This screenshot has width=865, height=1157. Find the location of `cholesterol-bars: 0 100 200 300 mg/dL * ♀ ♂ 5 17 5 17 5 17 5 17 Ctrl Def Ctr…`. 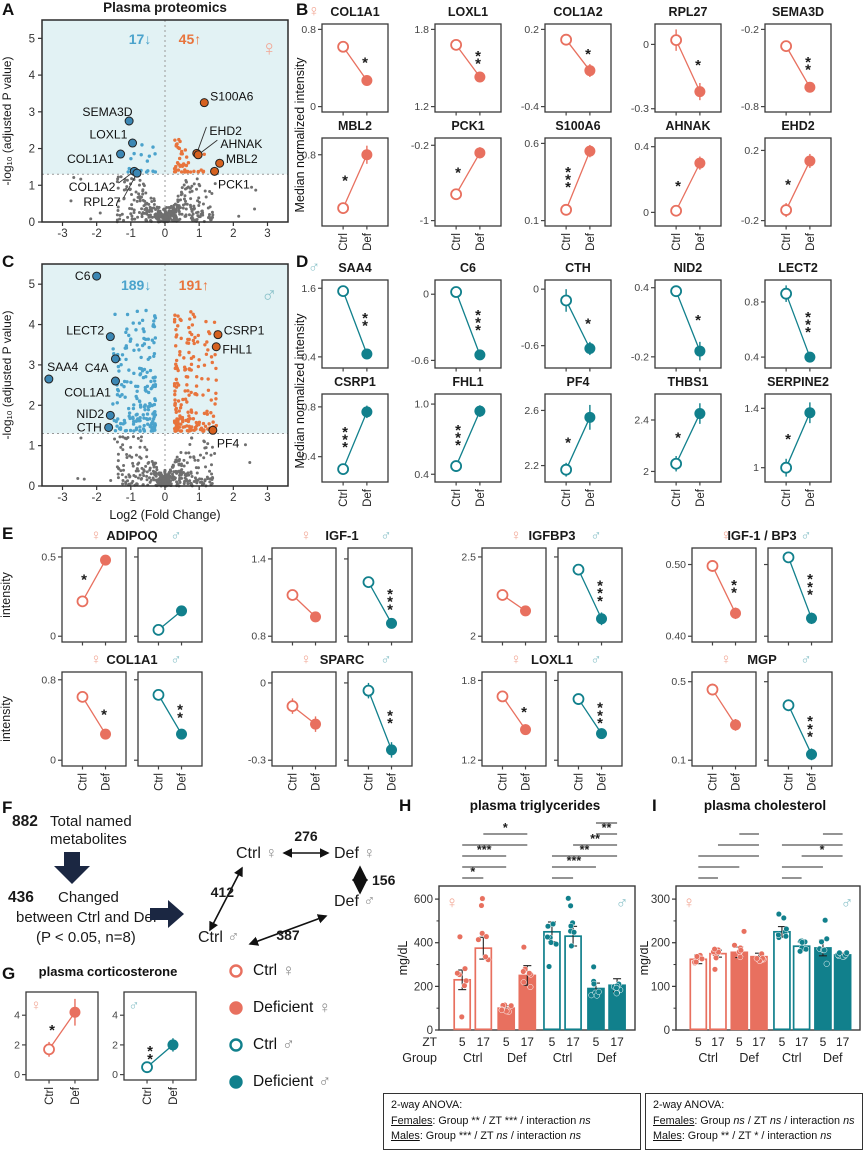

cholesterol-bars: 0 100 200 300 mg/dL * ♀ ♂ 5 17 5 17 5 17 5 17 Ctrl Def Ctr… is located at coordinates (751, 946).